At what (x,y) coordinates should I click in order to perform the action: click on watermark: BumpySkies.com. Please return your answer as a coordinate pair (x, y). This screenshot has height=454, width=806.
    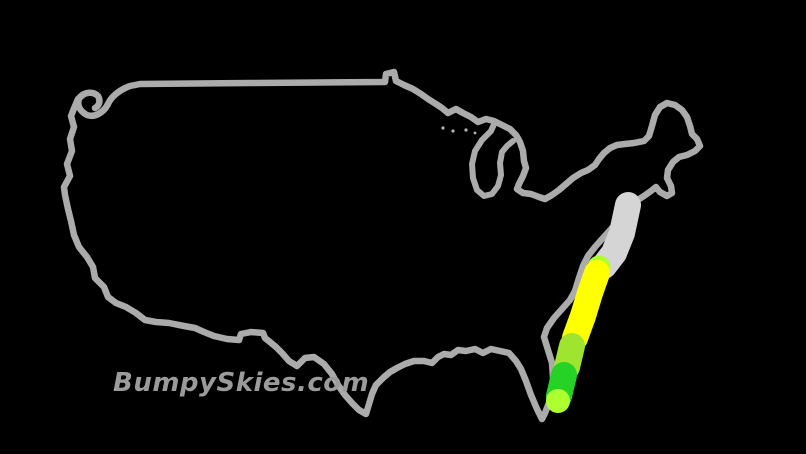
    Looking at the image, I should click on (241, 383).